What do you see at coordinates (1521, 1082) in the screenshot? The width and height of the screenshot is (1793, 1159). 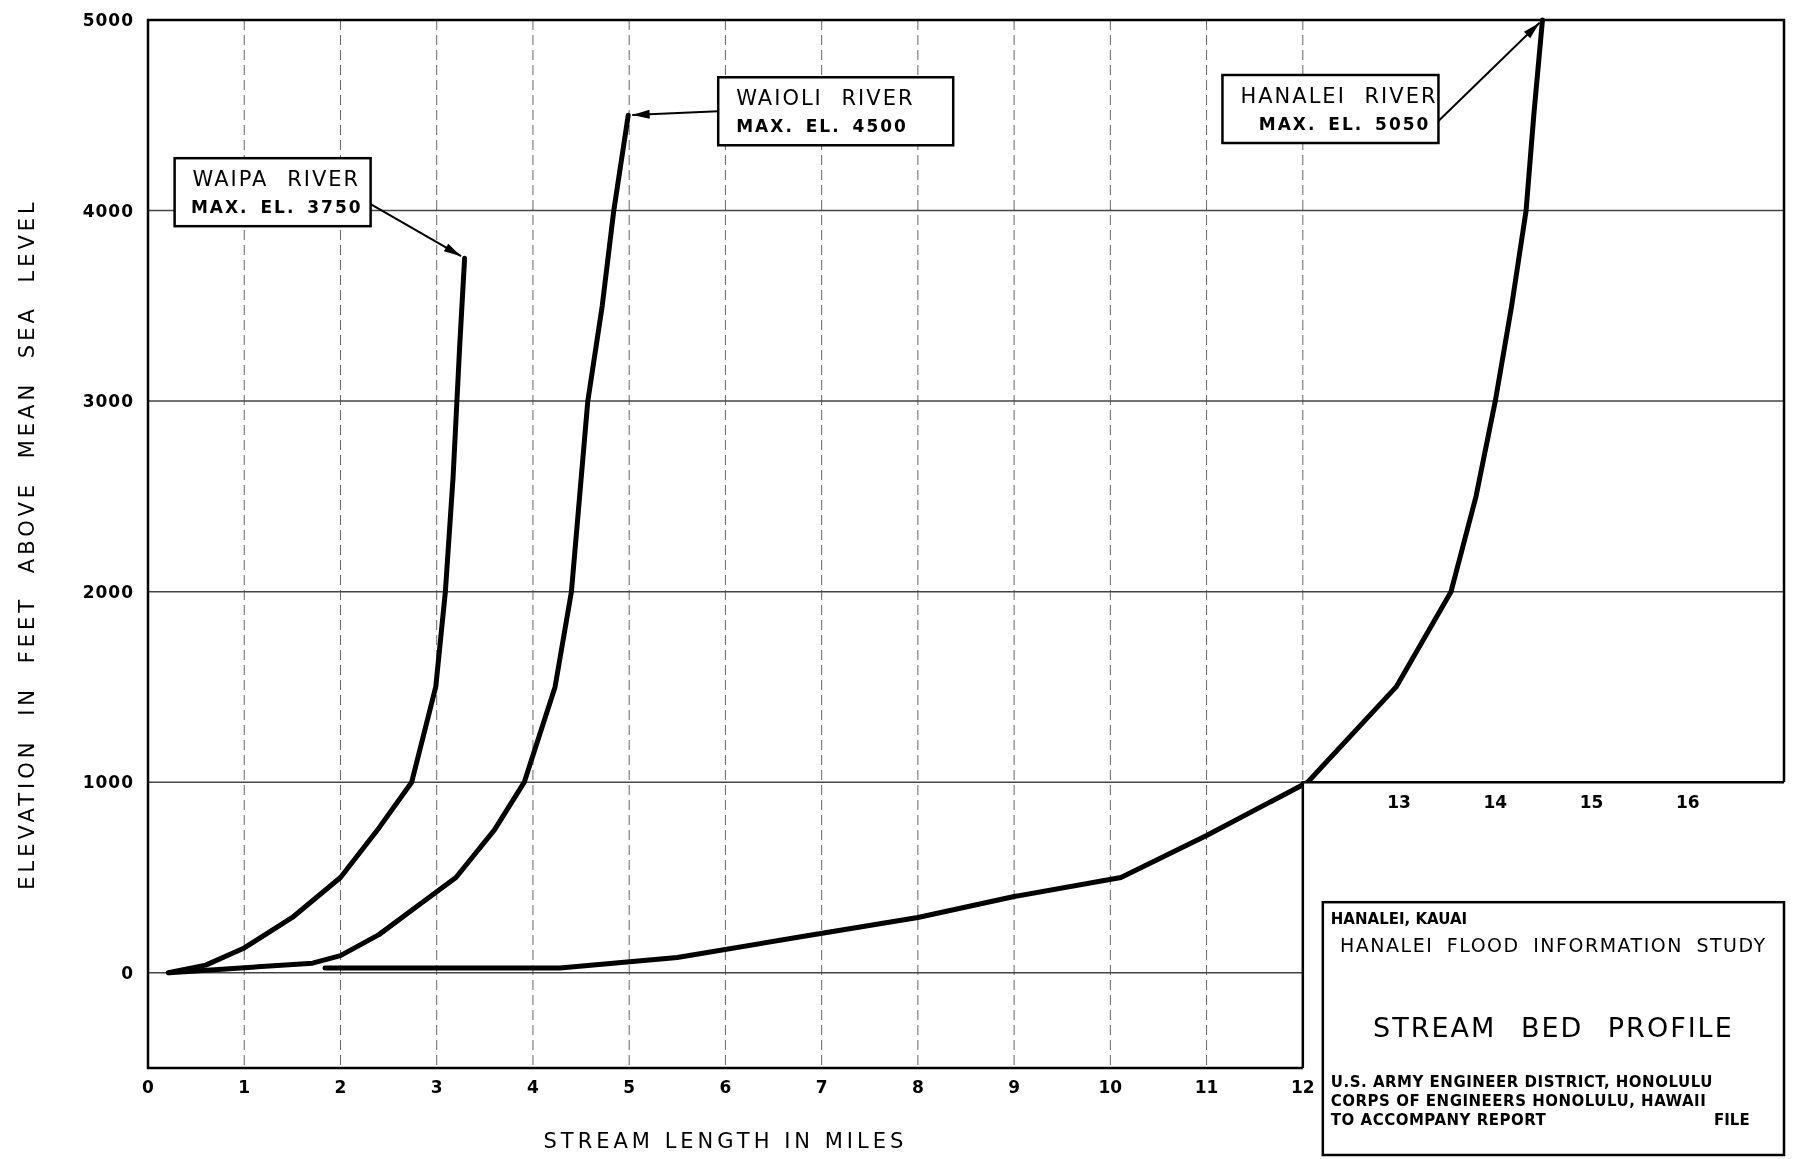 I see `text: U.S. ARMY ENGINEER DISTRICT, HONOLULU` at bounding box center [1521, 1082].